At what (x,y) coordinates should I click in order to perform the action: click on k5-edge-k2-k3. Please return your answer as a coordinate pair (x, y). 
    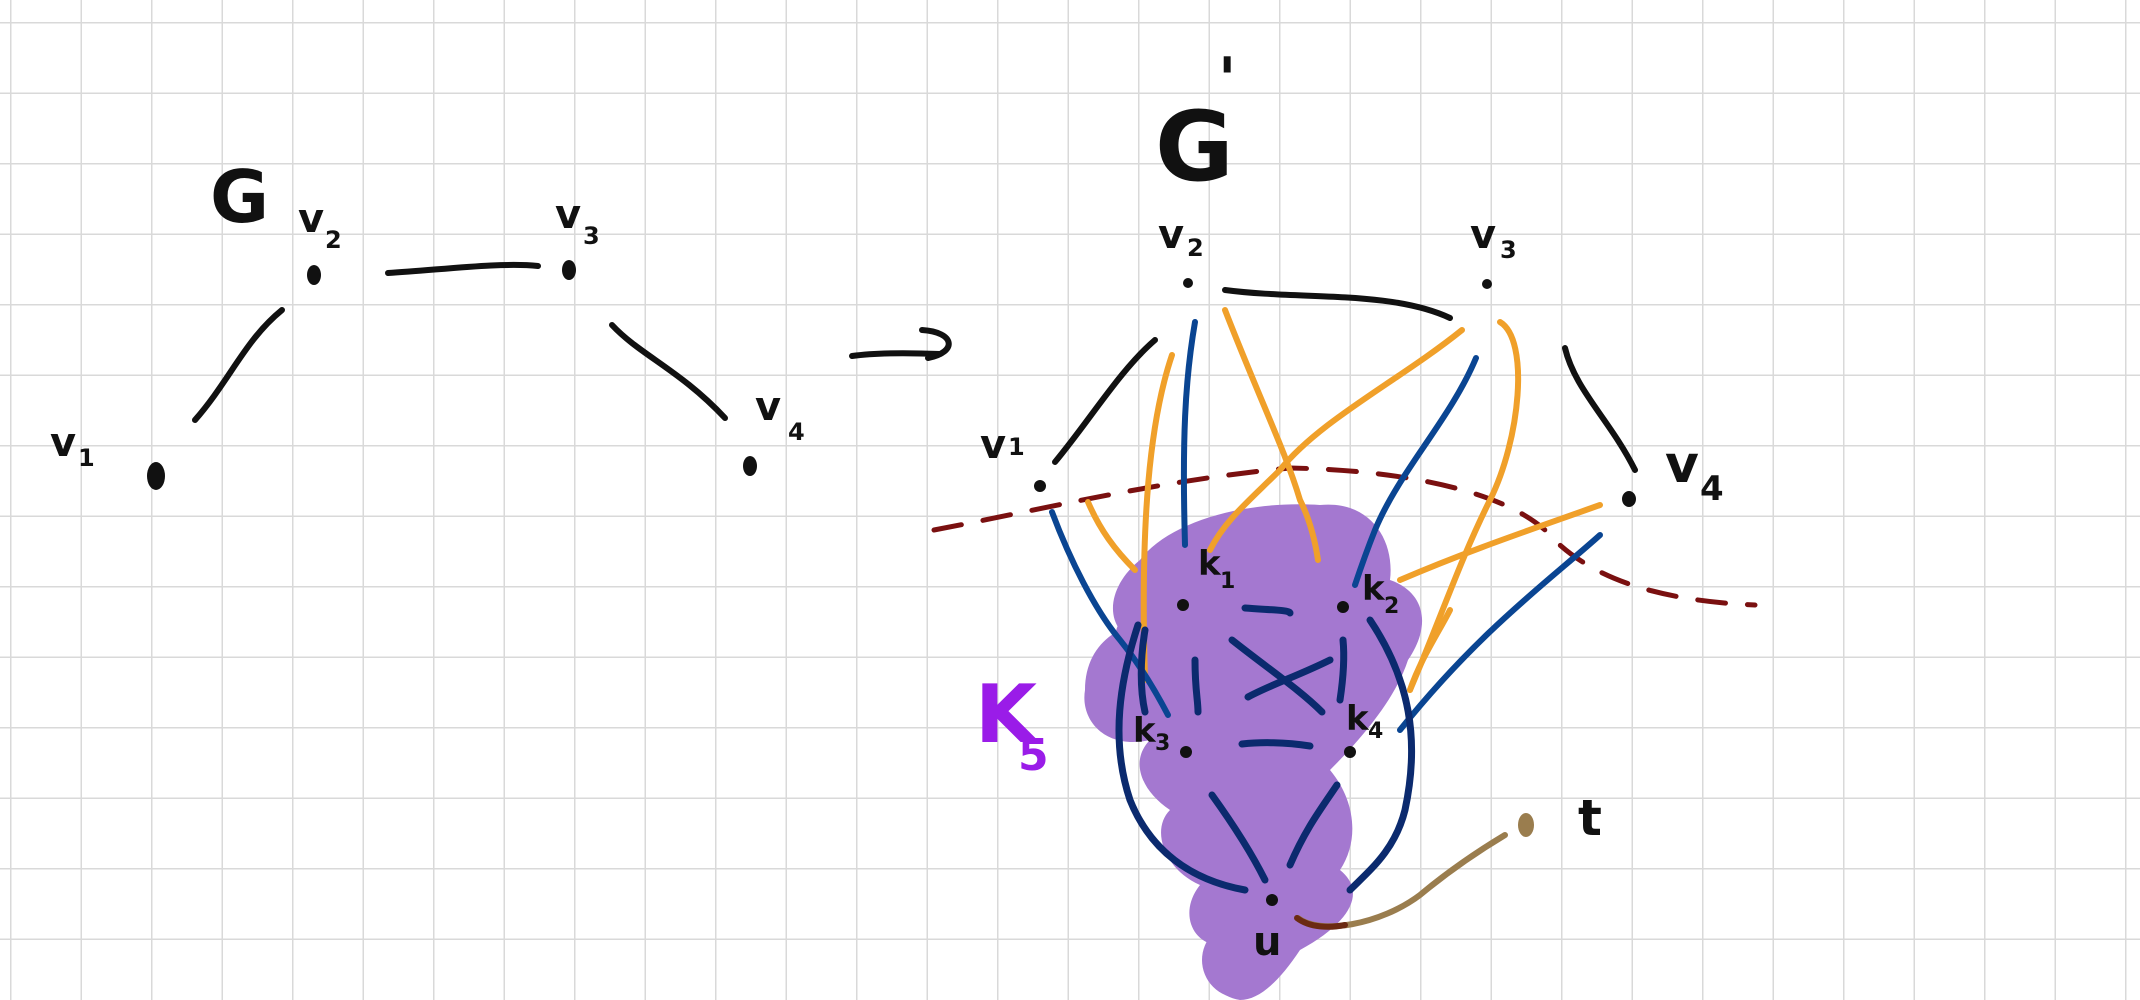
    Looking at the image, I should click on (1289, 678).